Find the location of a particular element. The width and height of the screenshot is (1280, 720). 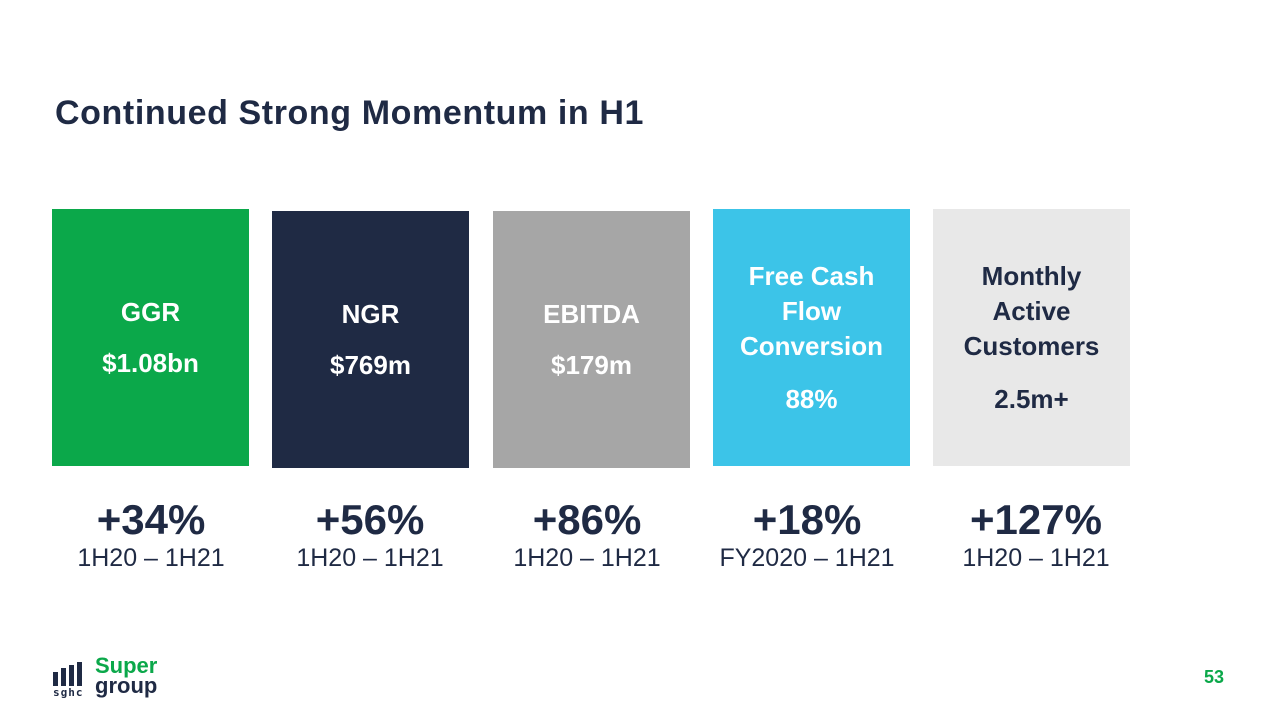

metric-card-ngr: NGR $769m is located at coordinates (370, 339).